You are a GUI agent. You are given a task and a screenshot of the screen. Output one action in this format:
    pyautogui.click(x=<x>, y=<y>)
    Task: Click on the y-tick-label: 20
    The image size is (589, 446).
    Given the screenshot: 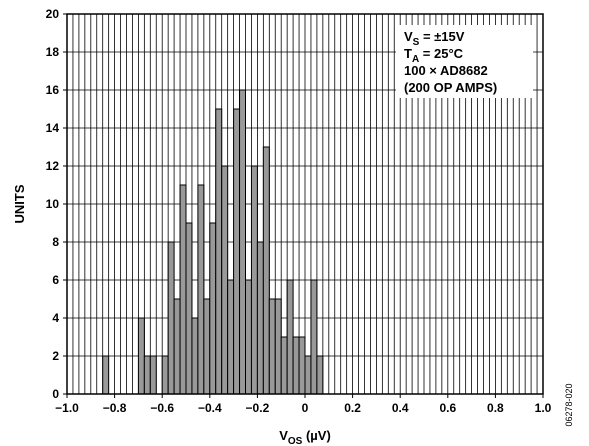 What is the action you would take?
    pyautogui.click(x=53, y=14)
    